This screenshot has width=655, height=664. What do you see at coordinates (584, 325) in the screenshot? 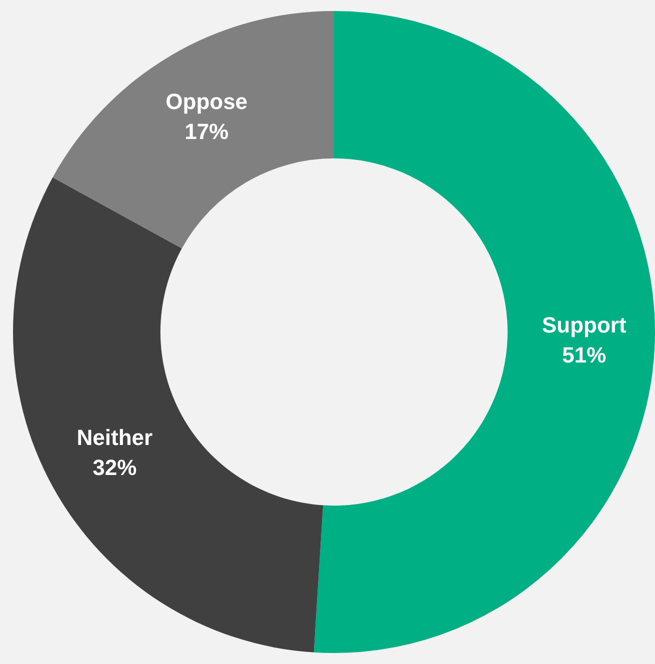
I see `slice-label: Support` at bounding box center [584, 325].